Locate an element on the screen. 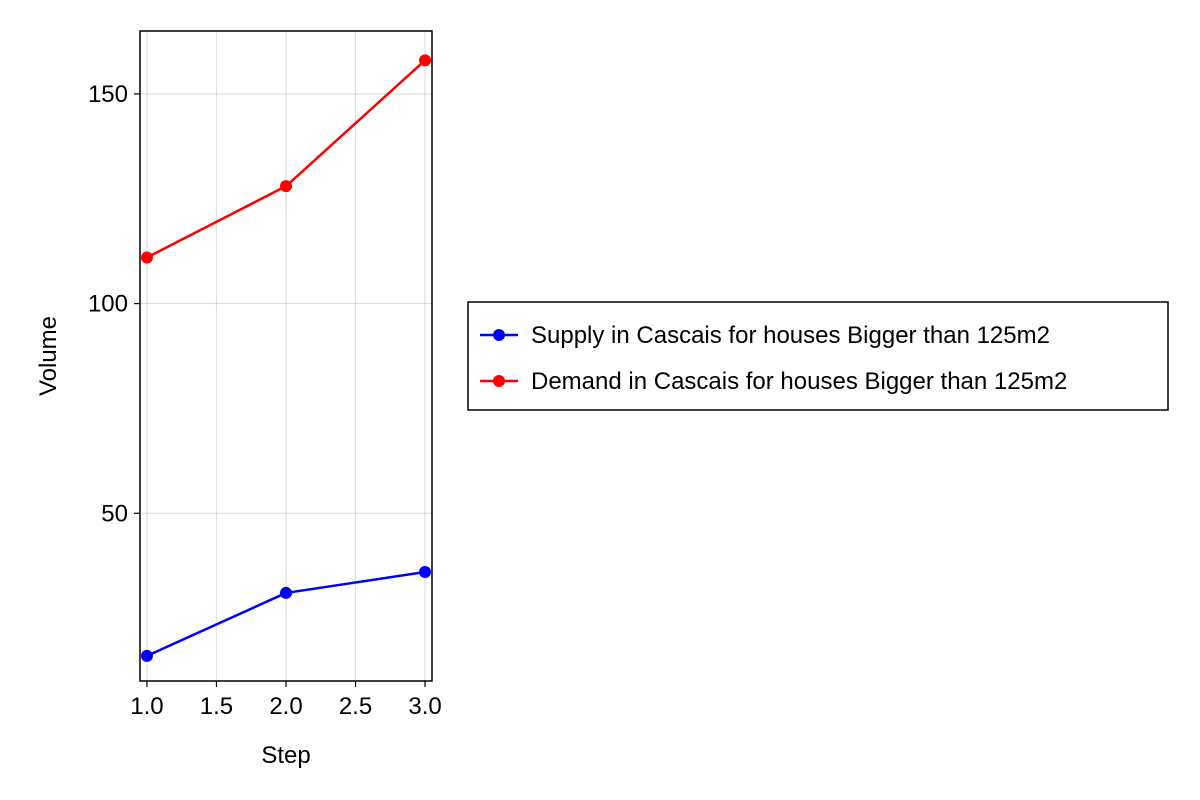  x-tick-label: 2.5 is located at coordinates (355, 706).